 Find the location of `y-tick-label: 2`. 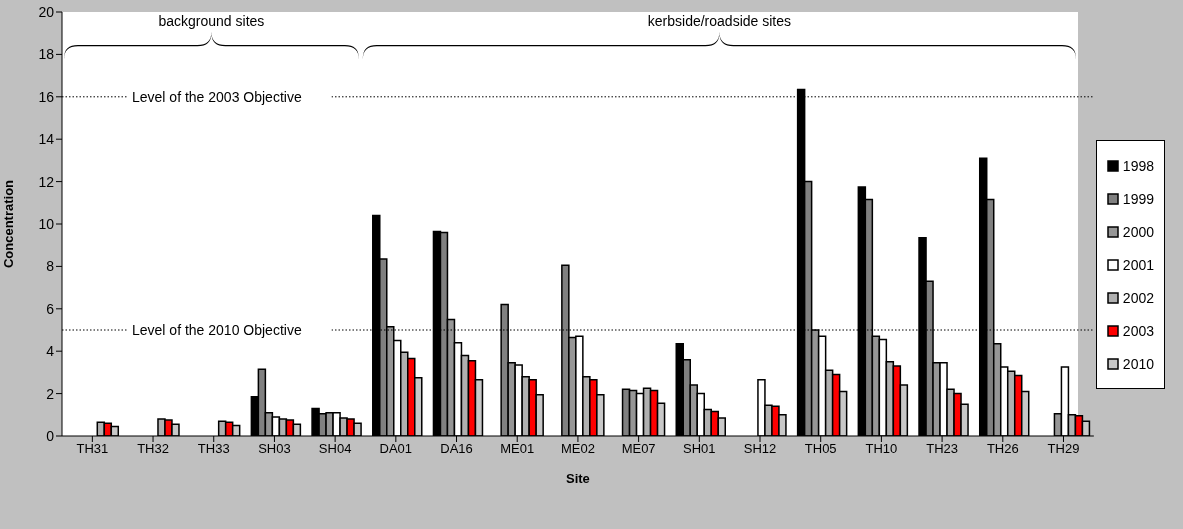

y-tick-label: 2 is located at coordinates (50, 393).